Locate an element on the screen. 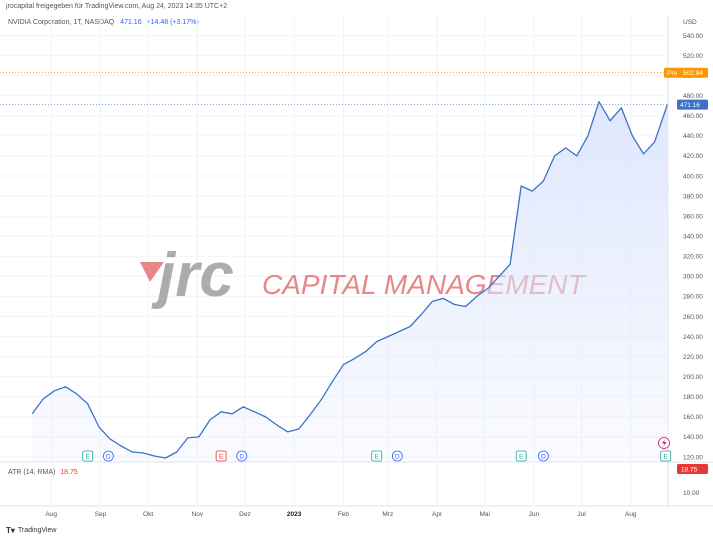  pre-badge-label: Pre is located at coordinates (672, 73).